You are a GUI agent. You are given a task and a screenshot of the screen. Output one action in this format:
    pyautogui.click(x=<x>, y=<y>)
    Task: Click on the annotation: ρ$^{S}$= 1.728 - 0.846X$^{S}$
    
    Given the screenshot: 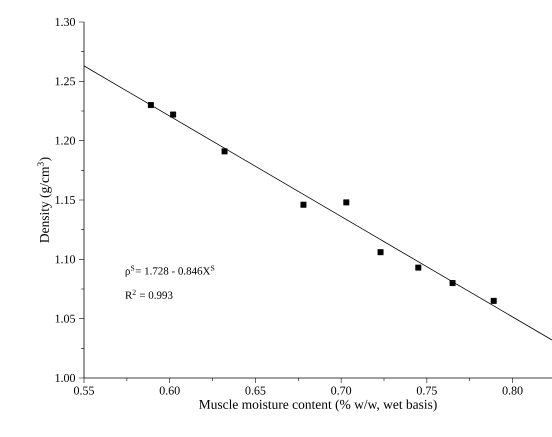 What is the action you would take?
    pyautogui.click(x=170, y=271)
    